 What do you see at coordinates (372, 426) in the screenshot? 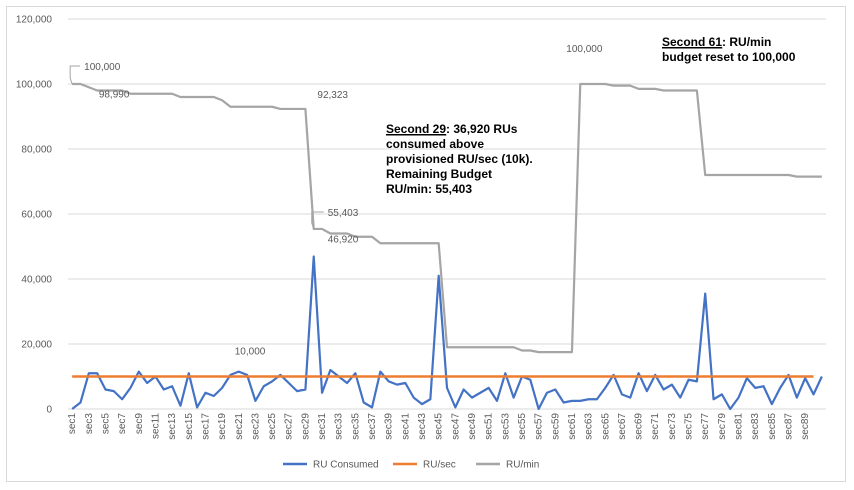
I see `x-tick-label: sec37` at bounding box center [372, 426].